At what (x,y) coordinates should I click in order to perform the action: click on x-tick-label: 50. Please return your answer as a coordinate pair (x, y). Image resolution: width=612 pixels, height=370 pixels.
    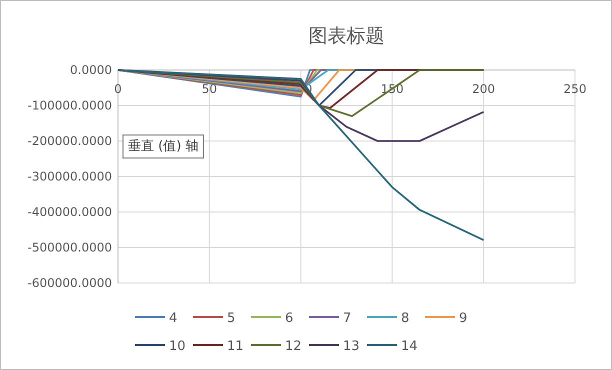
    Looking at the image, I should click on (210, 89).